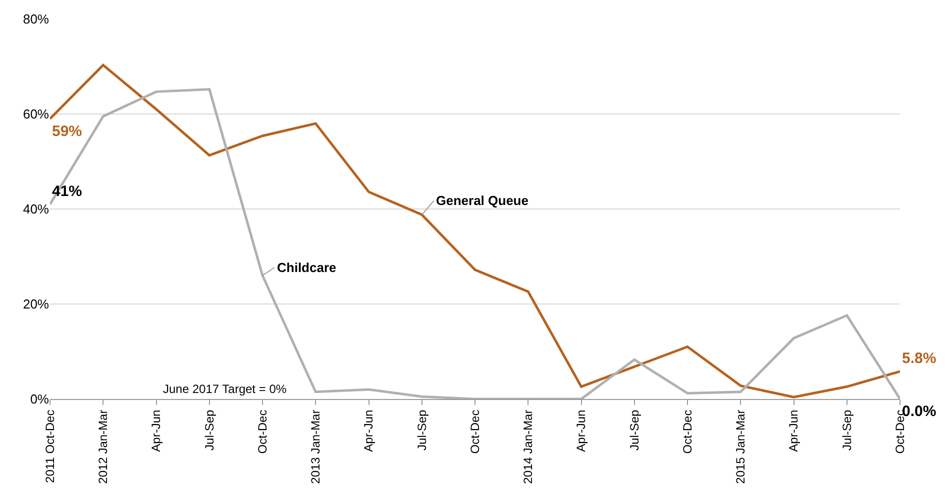  Describe the element at coordinates (67, 191) in the screenshot. I see `data-label: 41%` at that location.